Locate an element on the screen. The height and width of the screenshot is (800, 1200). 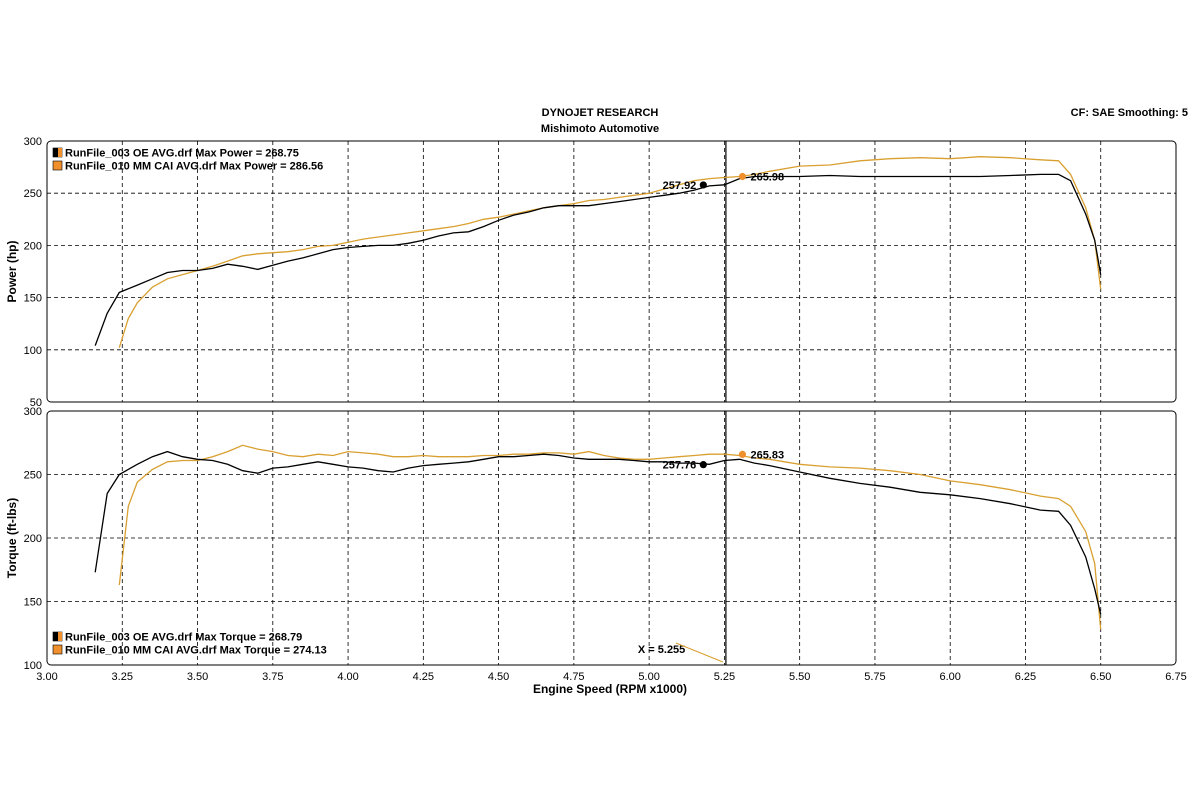
x-tick-label: 6.75 is located at coordinates (1175, 677).